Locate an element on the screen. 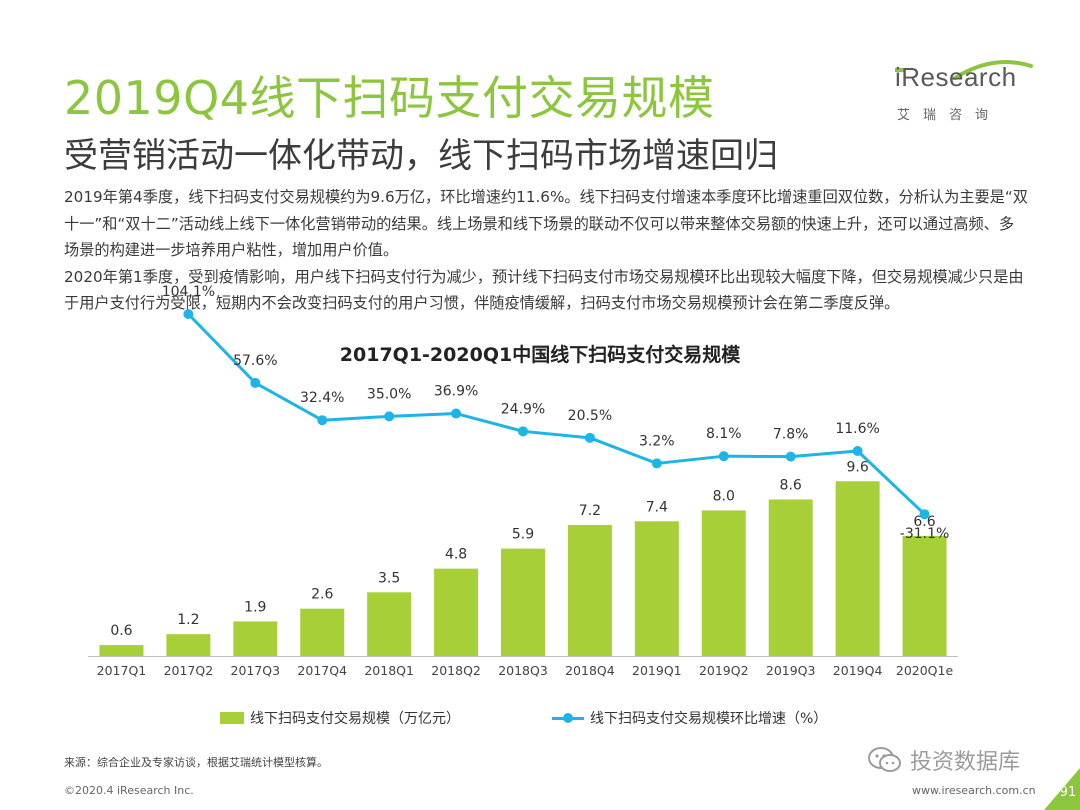  growth-point-2018Q4 is located at coordinates (589, 437).